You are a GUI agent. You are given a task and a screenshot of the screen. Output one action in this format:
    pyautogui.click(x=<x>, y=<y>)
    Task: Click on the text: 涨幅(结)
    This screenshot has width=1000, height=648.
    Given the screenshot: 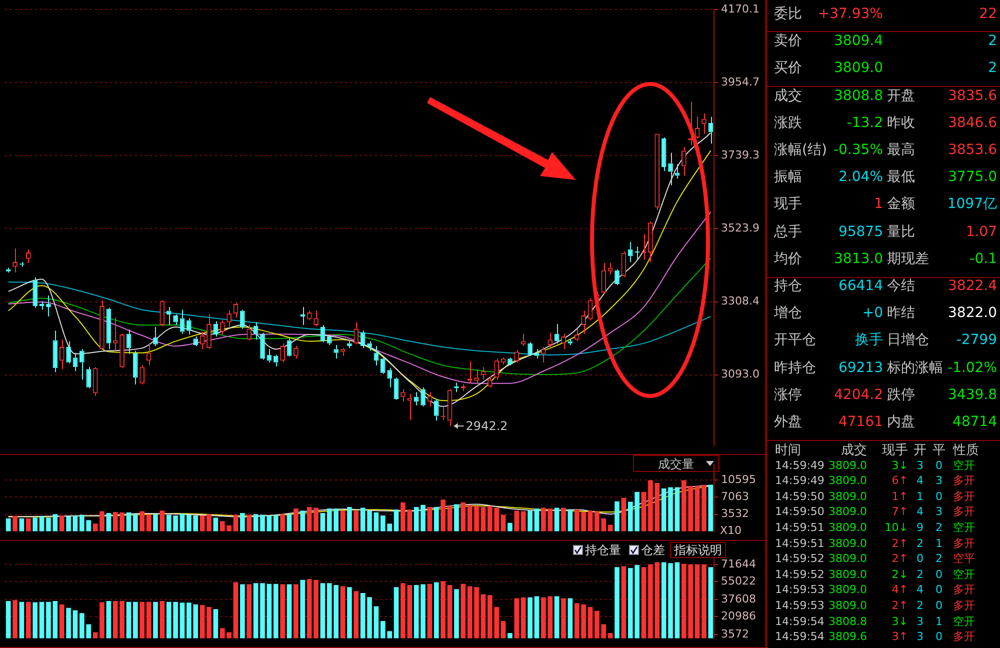 What is the action you would take?
    pyautogui.click(x=800, y=150)
    